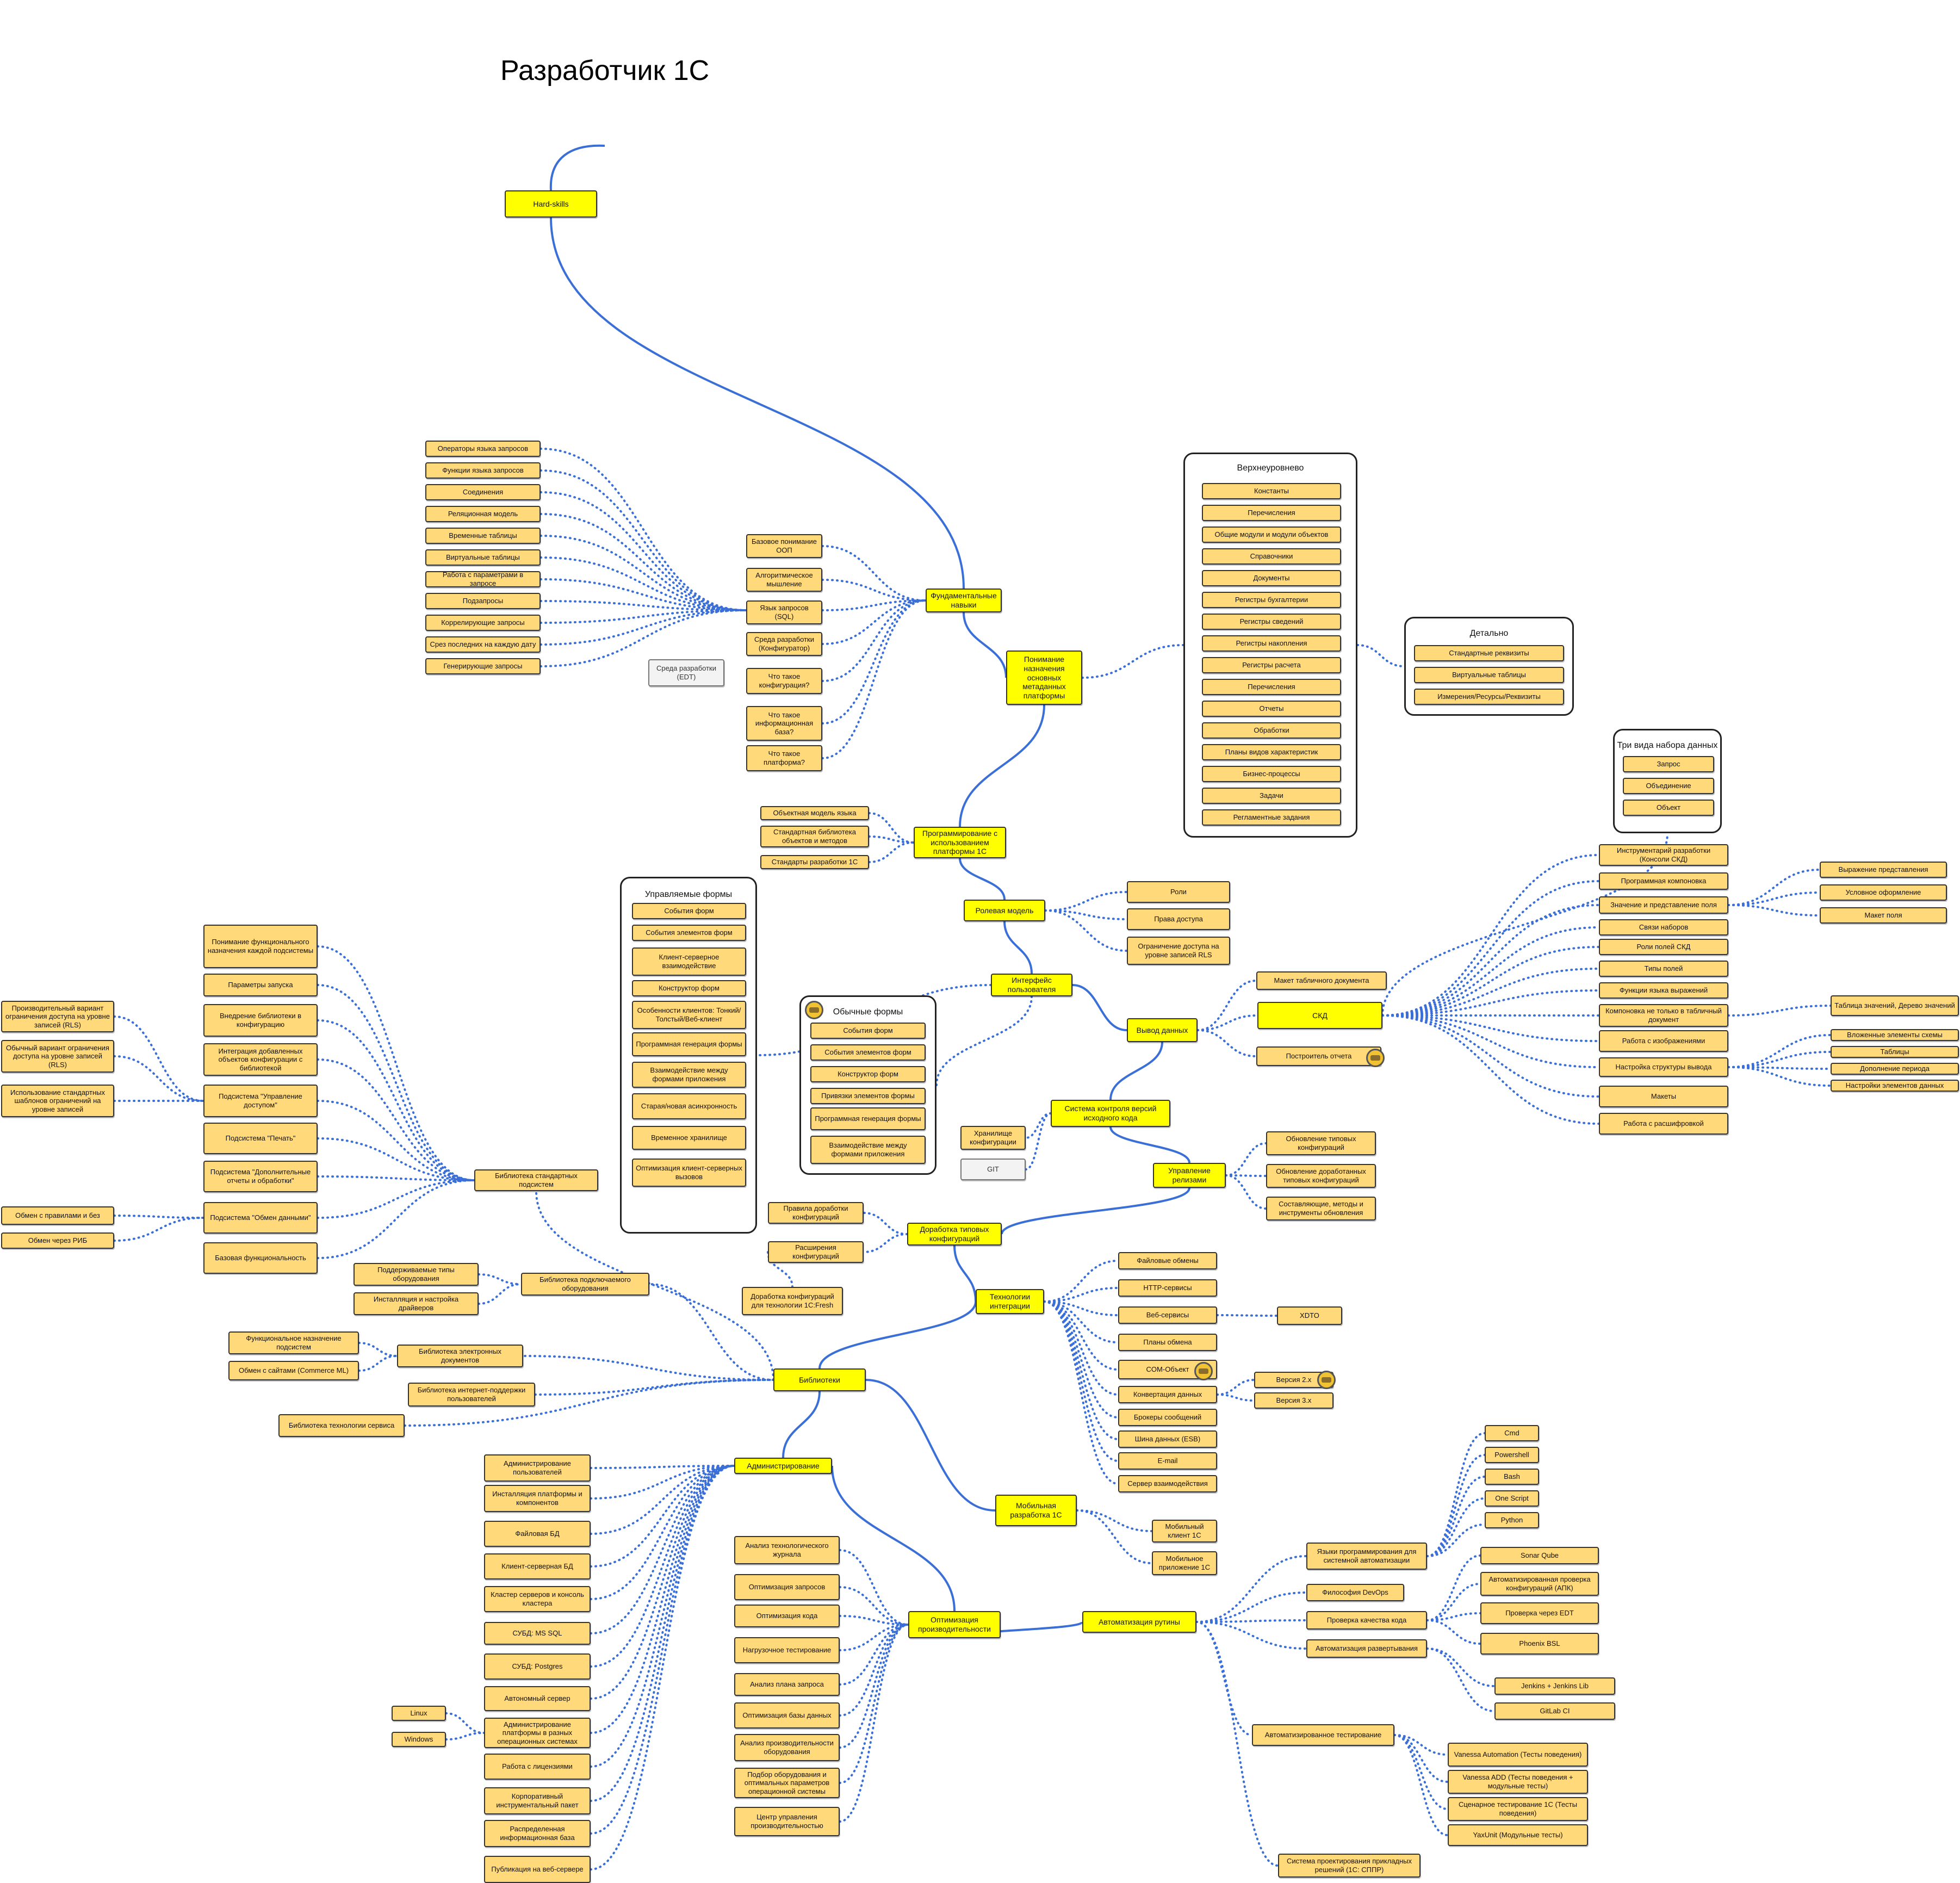  What do you see at coordinates (1518, 1755) in the screenshot?
I see `test-item-0: Vanessa Automation (Тесты поведения)` at bounding box center [1518, 1755].